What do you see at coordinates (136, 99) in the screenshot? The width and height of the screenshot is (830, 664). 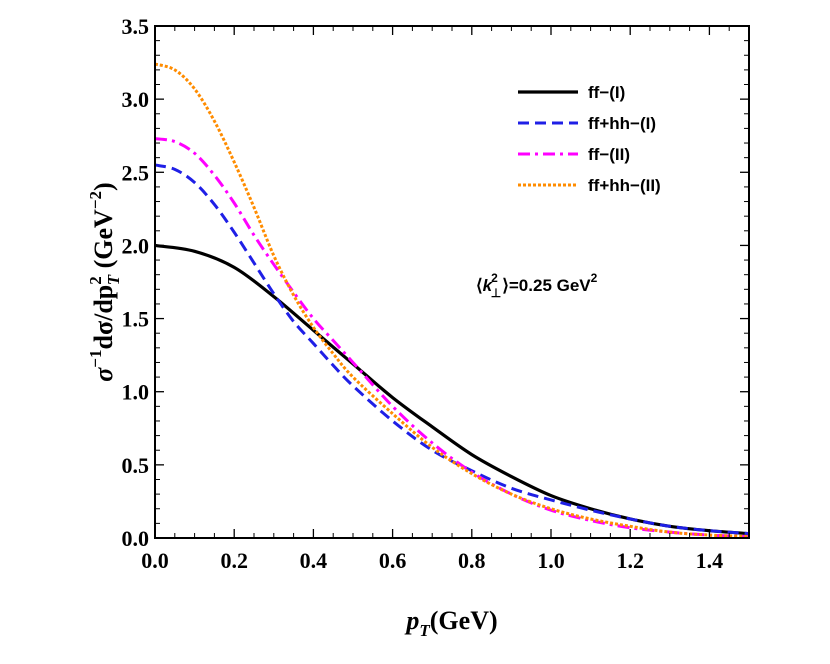 I see `y-tick-label: 3.0` at bounding box center [136, 99].